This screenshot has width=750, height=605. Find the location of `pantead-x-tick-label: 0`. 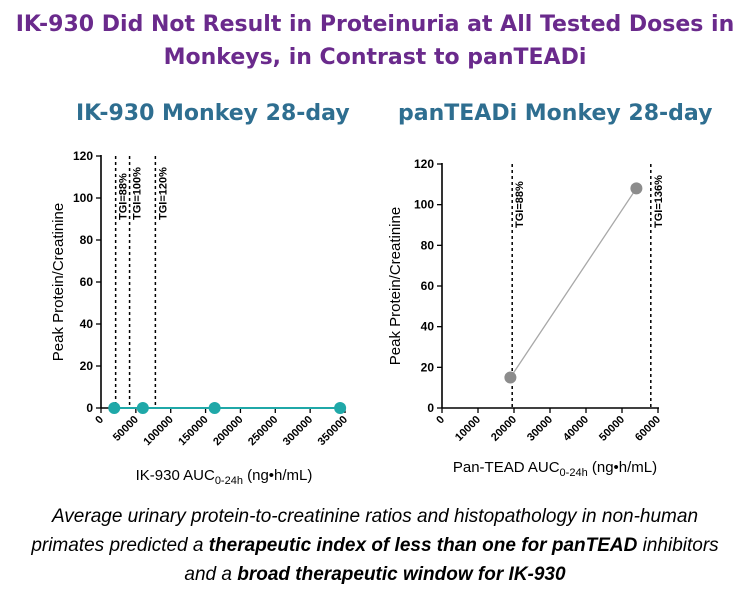

pantead-x-tick-label: 0 is located at coordinates (440, 420).